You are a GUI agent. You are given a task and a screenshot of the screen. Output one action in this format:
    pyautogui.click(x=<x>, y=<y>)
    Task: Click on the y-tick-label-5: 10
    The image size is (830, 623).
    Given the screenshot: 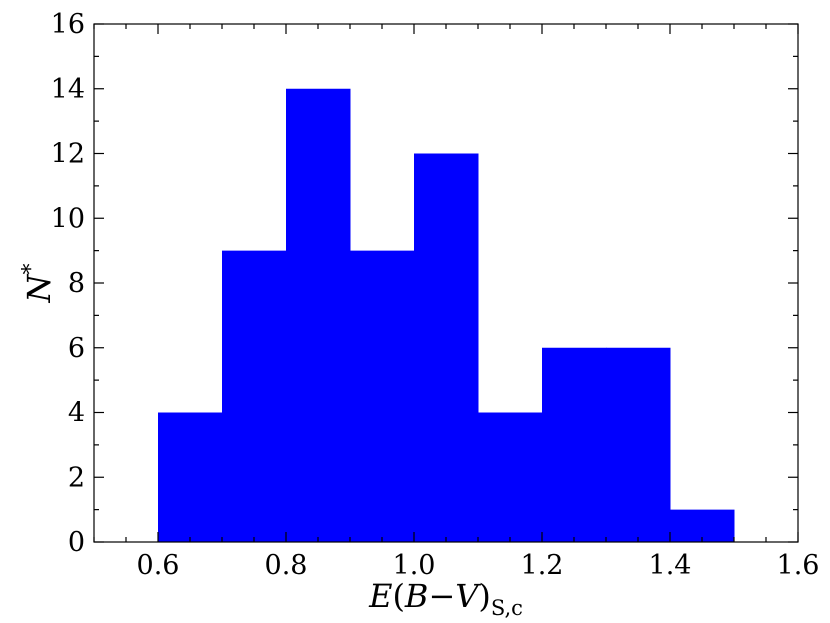 What is the action you would take?
    pyautogui.click(x=68, y=218)
    